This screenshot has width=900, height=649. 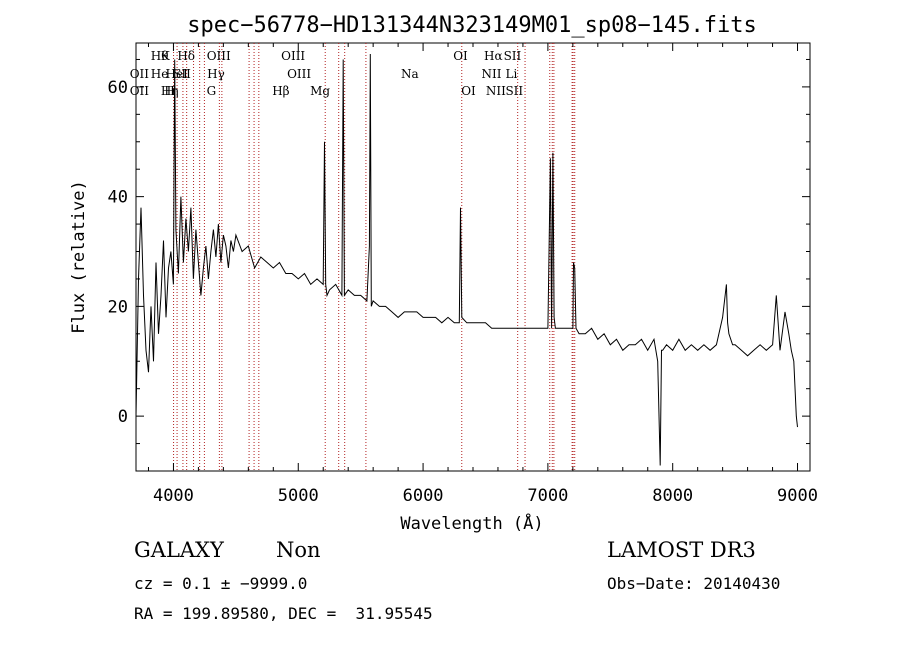 I want to click on y-tick-label: 20, so click(x=118, y=307).